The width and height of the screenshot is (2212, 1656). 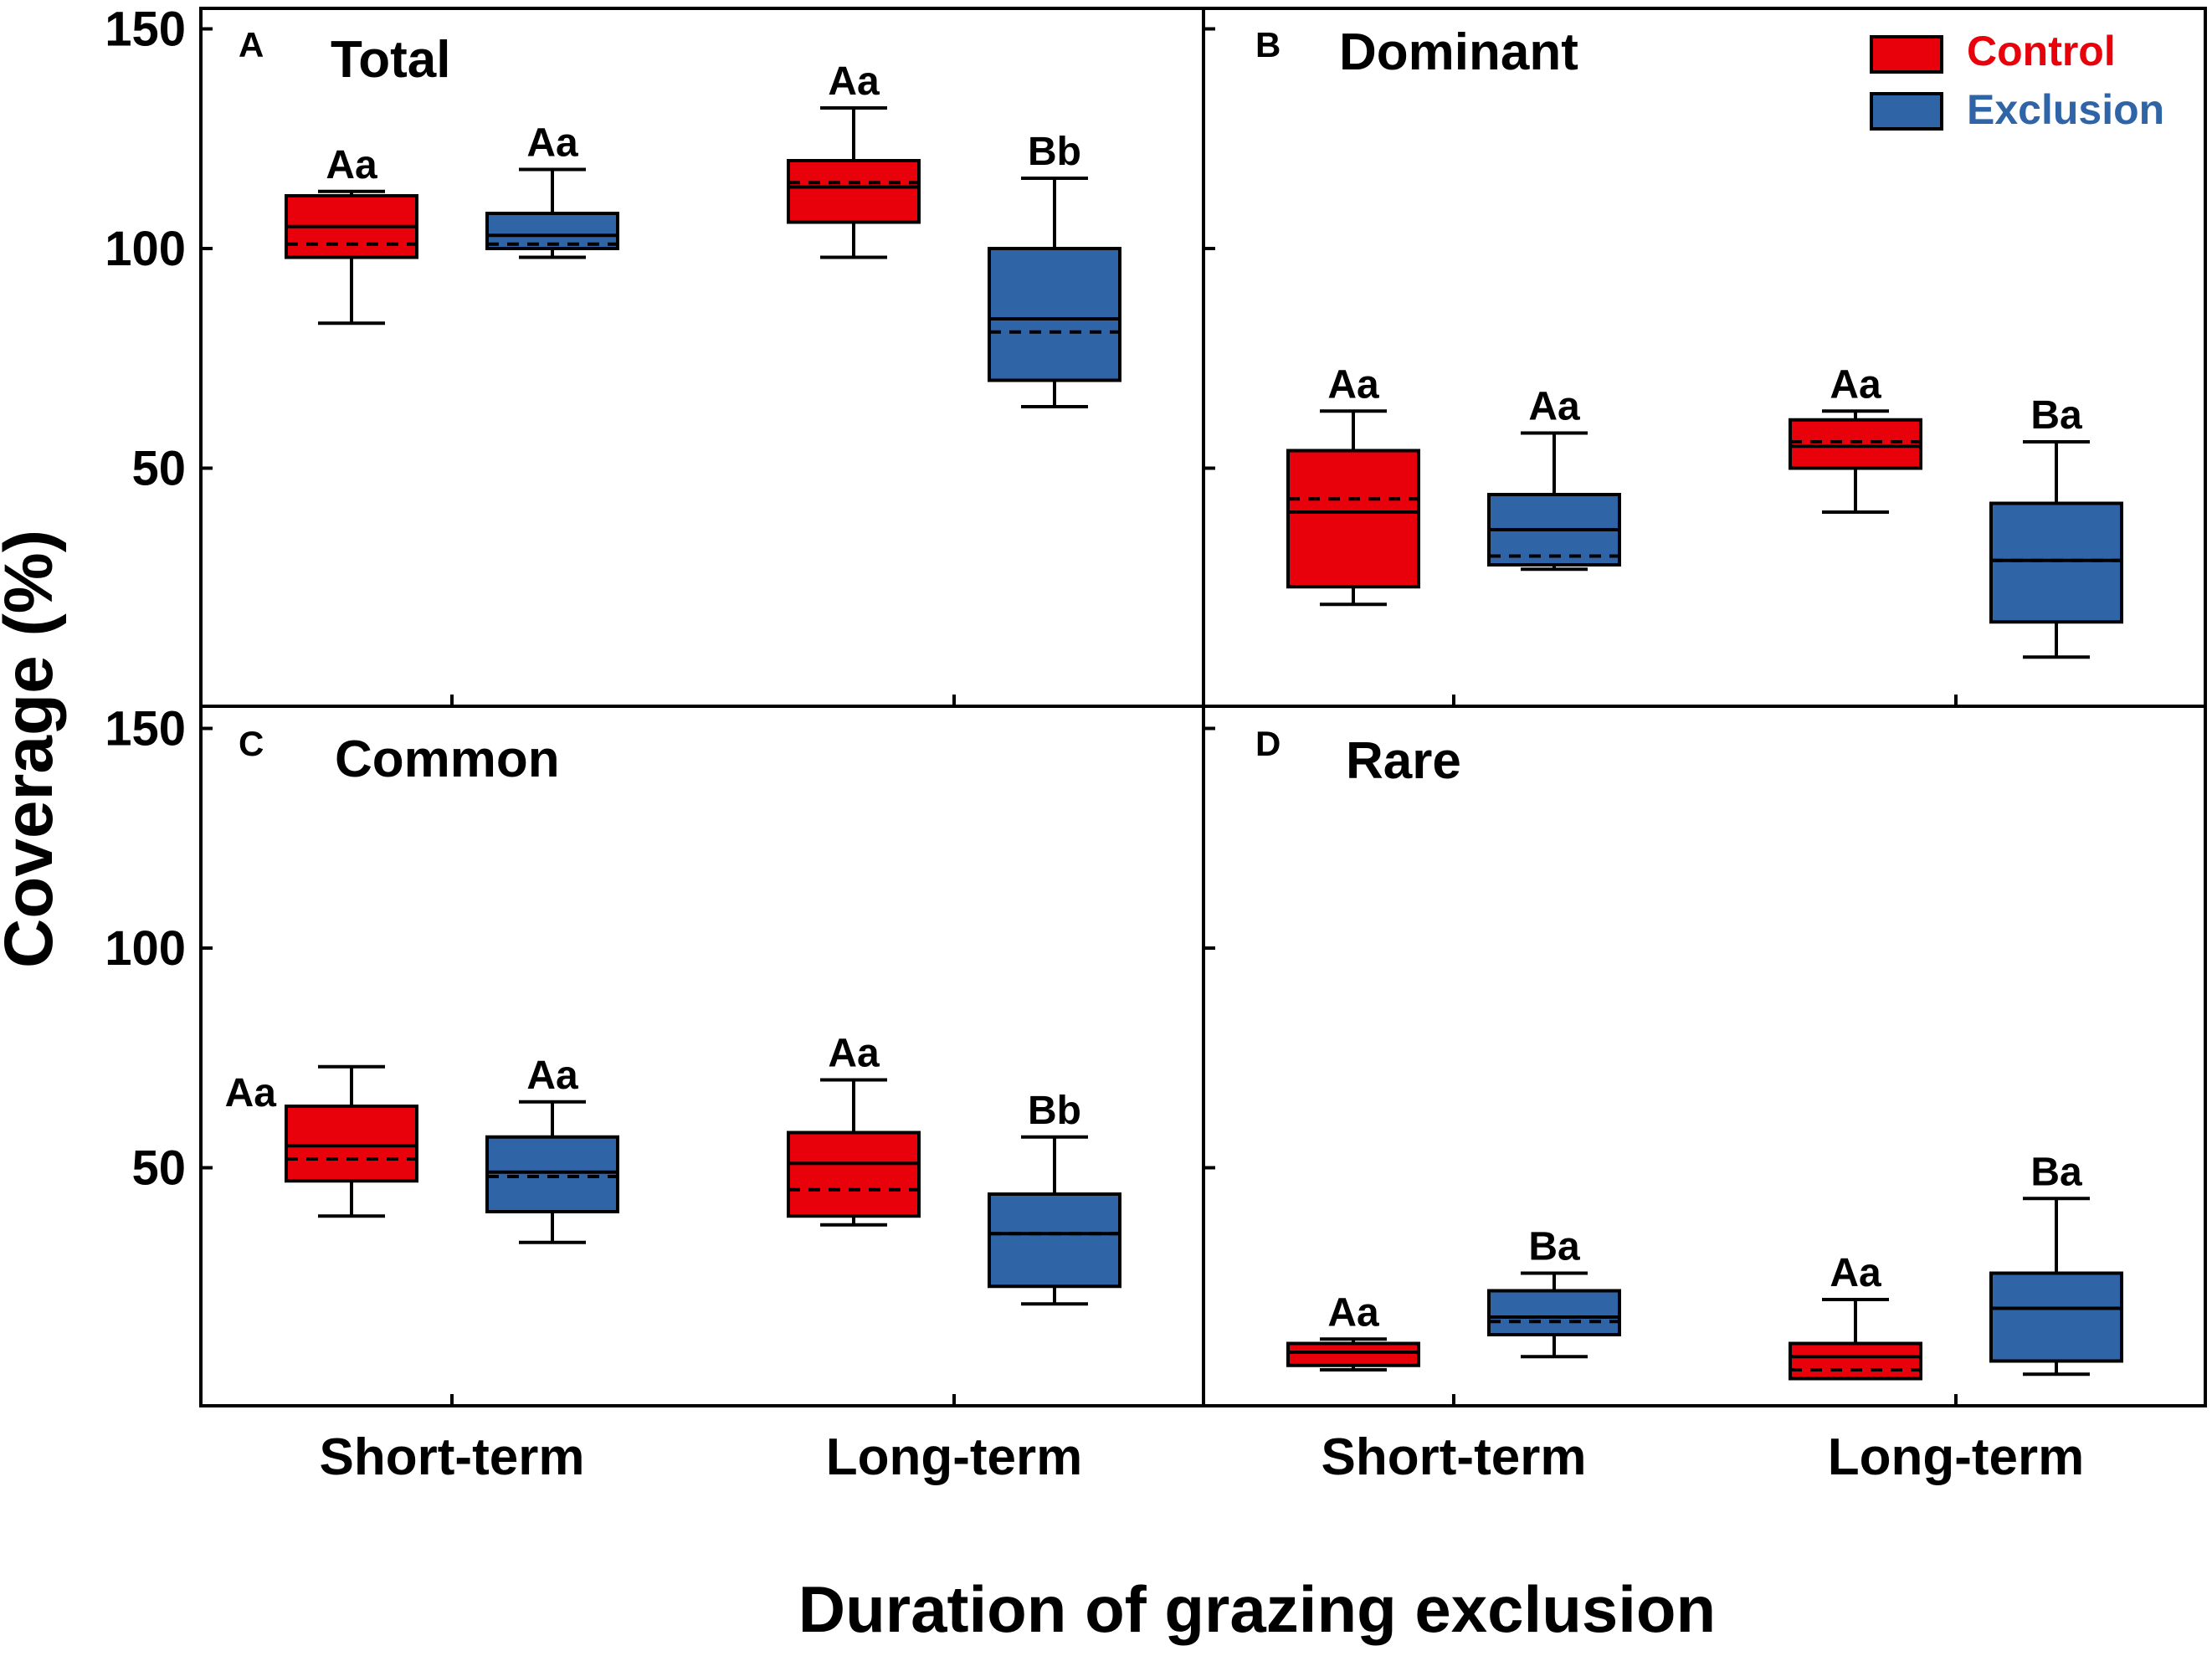 What do you see at coordinates (1267, 743) in the screenshot?
I see `panel-letter-d: D` at bounding box center [1267, 743].